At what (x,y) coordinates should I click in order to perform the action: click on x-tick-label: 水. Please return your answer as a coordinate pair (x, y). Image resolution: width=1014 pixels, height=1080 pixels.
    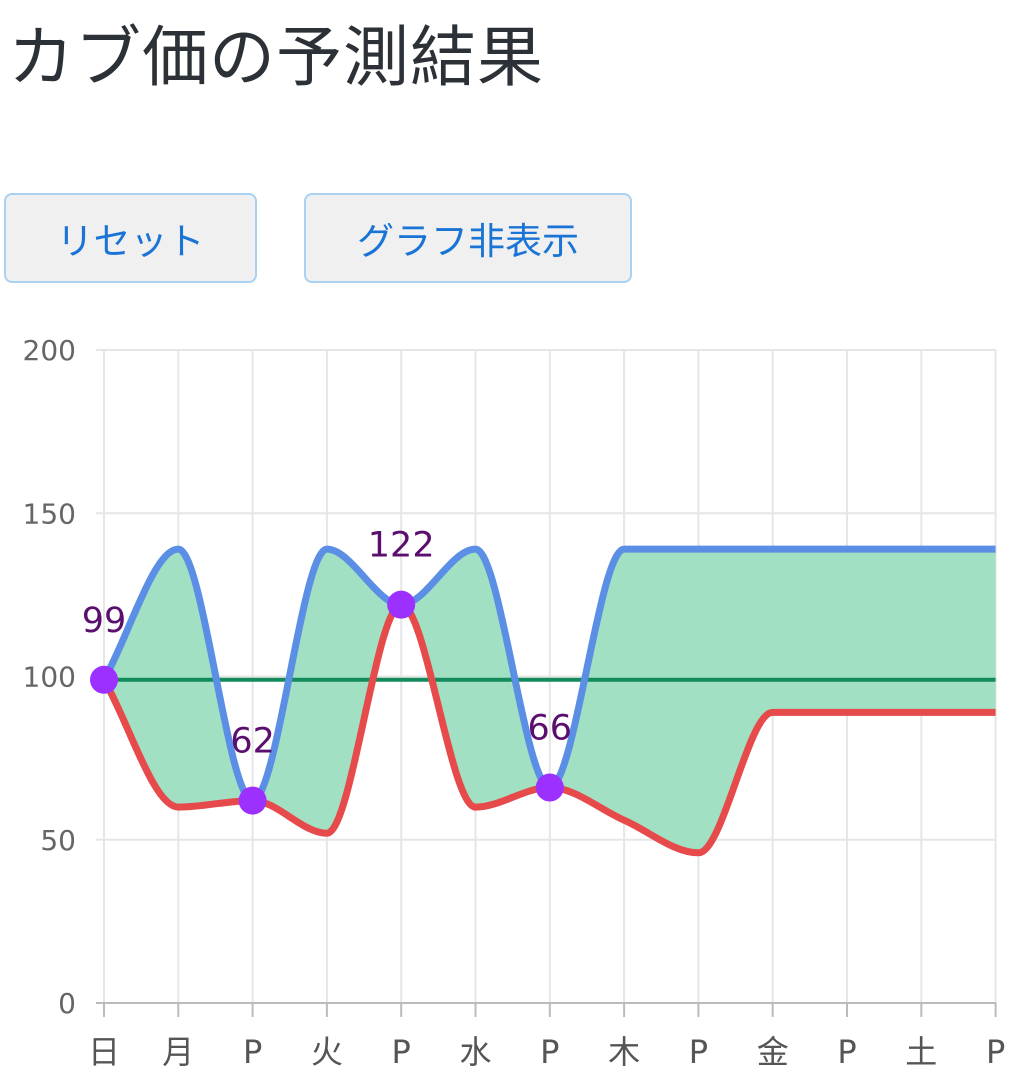
    Looking at the image, I should click on (475, 1052).